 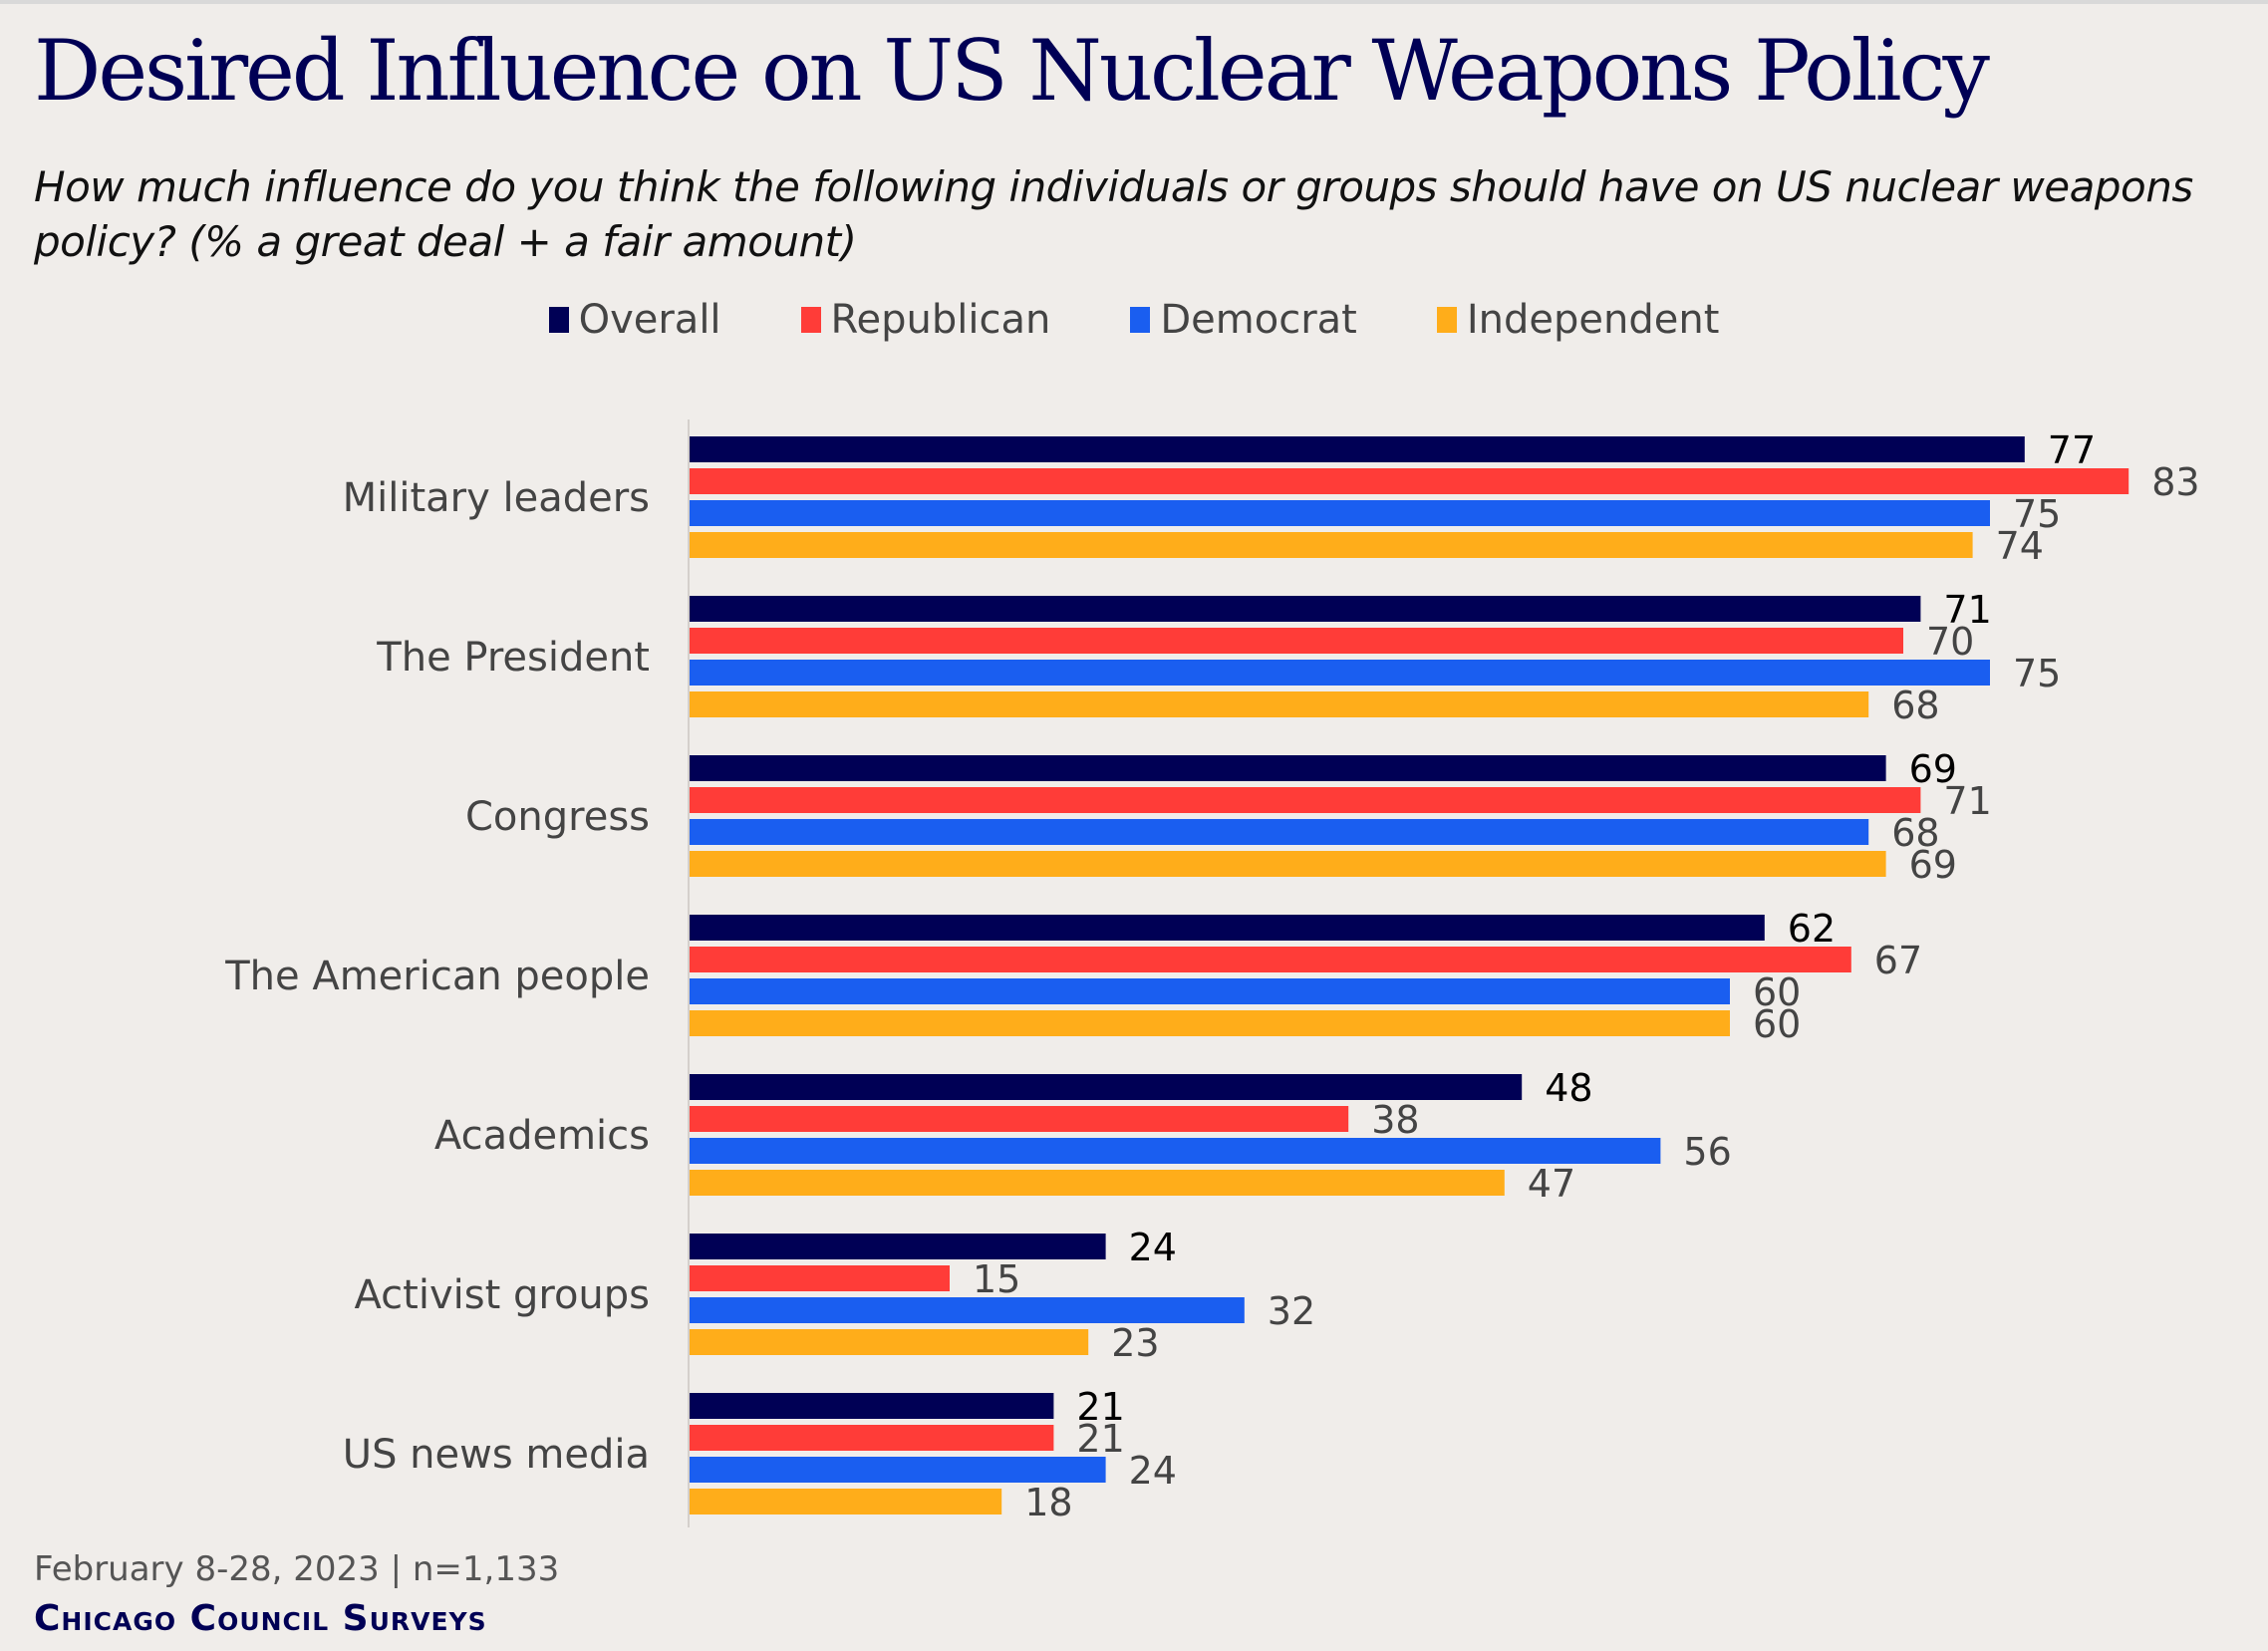 What do you see at coordinates (1135, 1343) in the screenshot?
I see `value-label: 23` at bounding box center [1135, 1343].